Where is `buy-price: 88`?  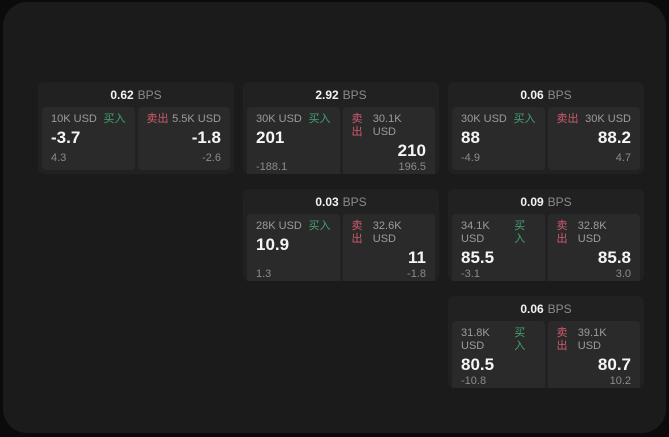
buy-price: 88 is located at coordinates (470, 137).